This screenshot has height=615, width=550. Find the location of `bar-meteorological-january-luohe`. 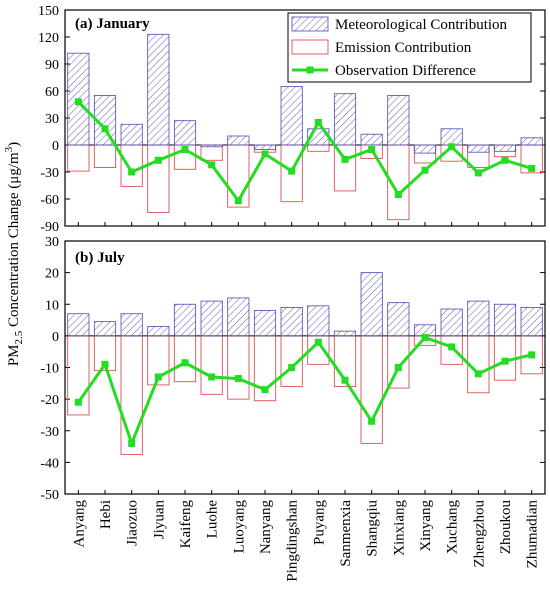

bar-meteorological-january-luohe is located at coordinates (211, 146).